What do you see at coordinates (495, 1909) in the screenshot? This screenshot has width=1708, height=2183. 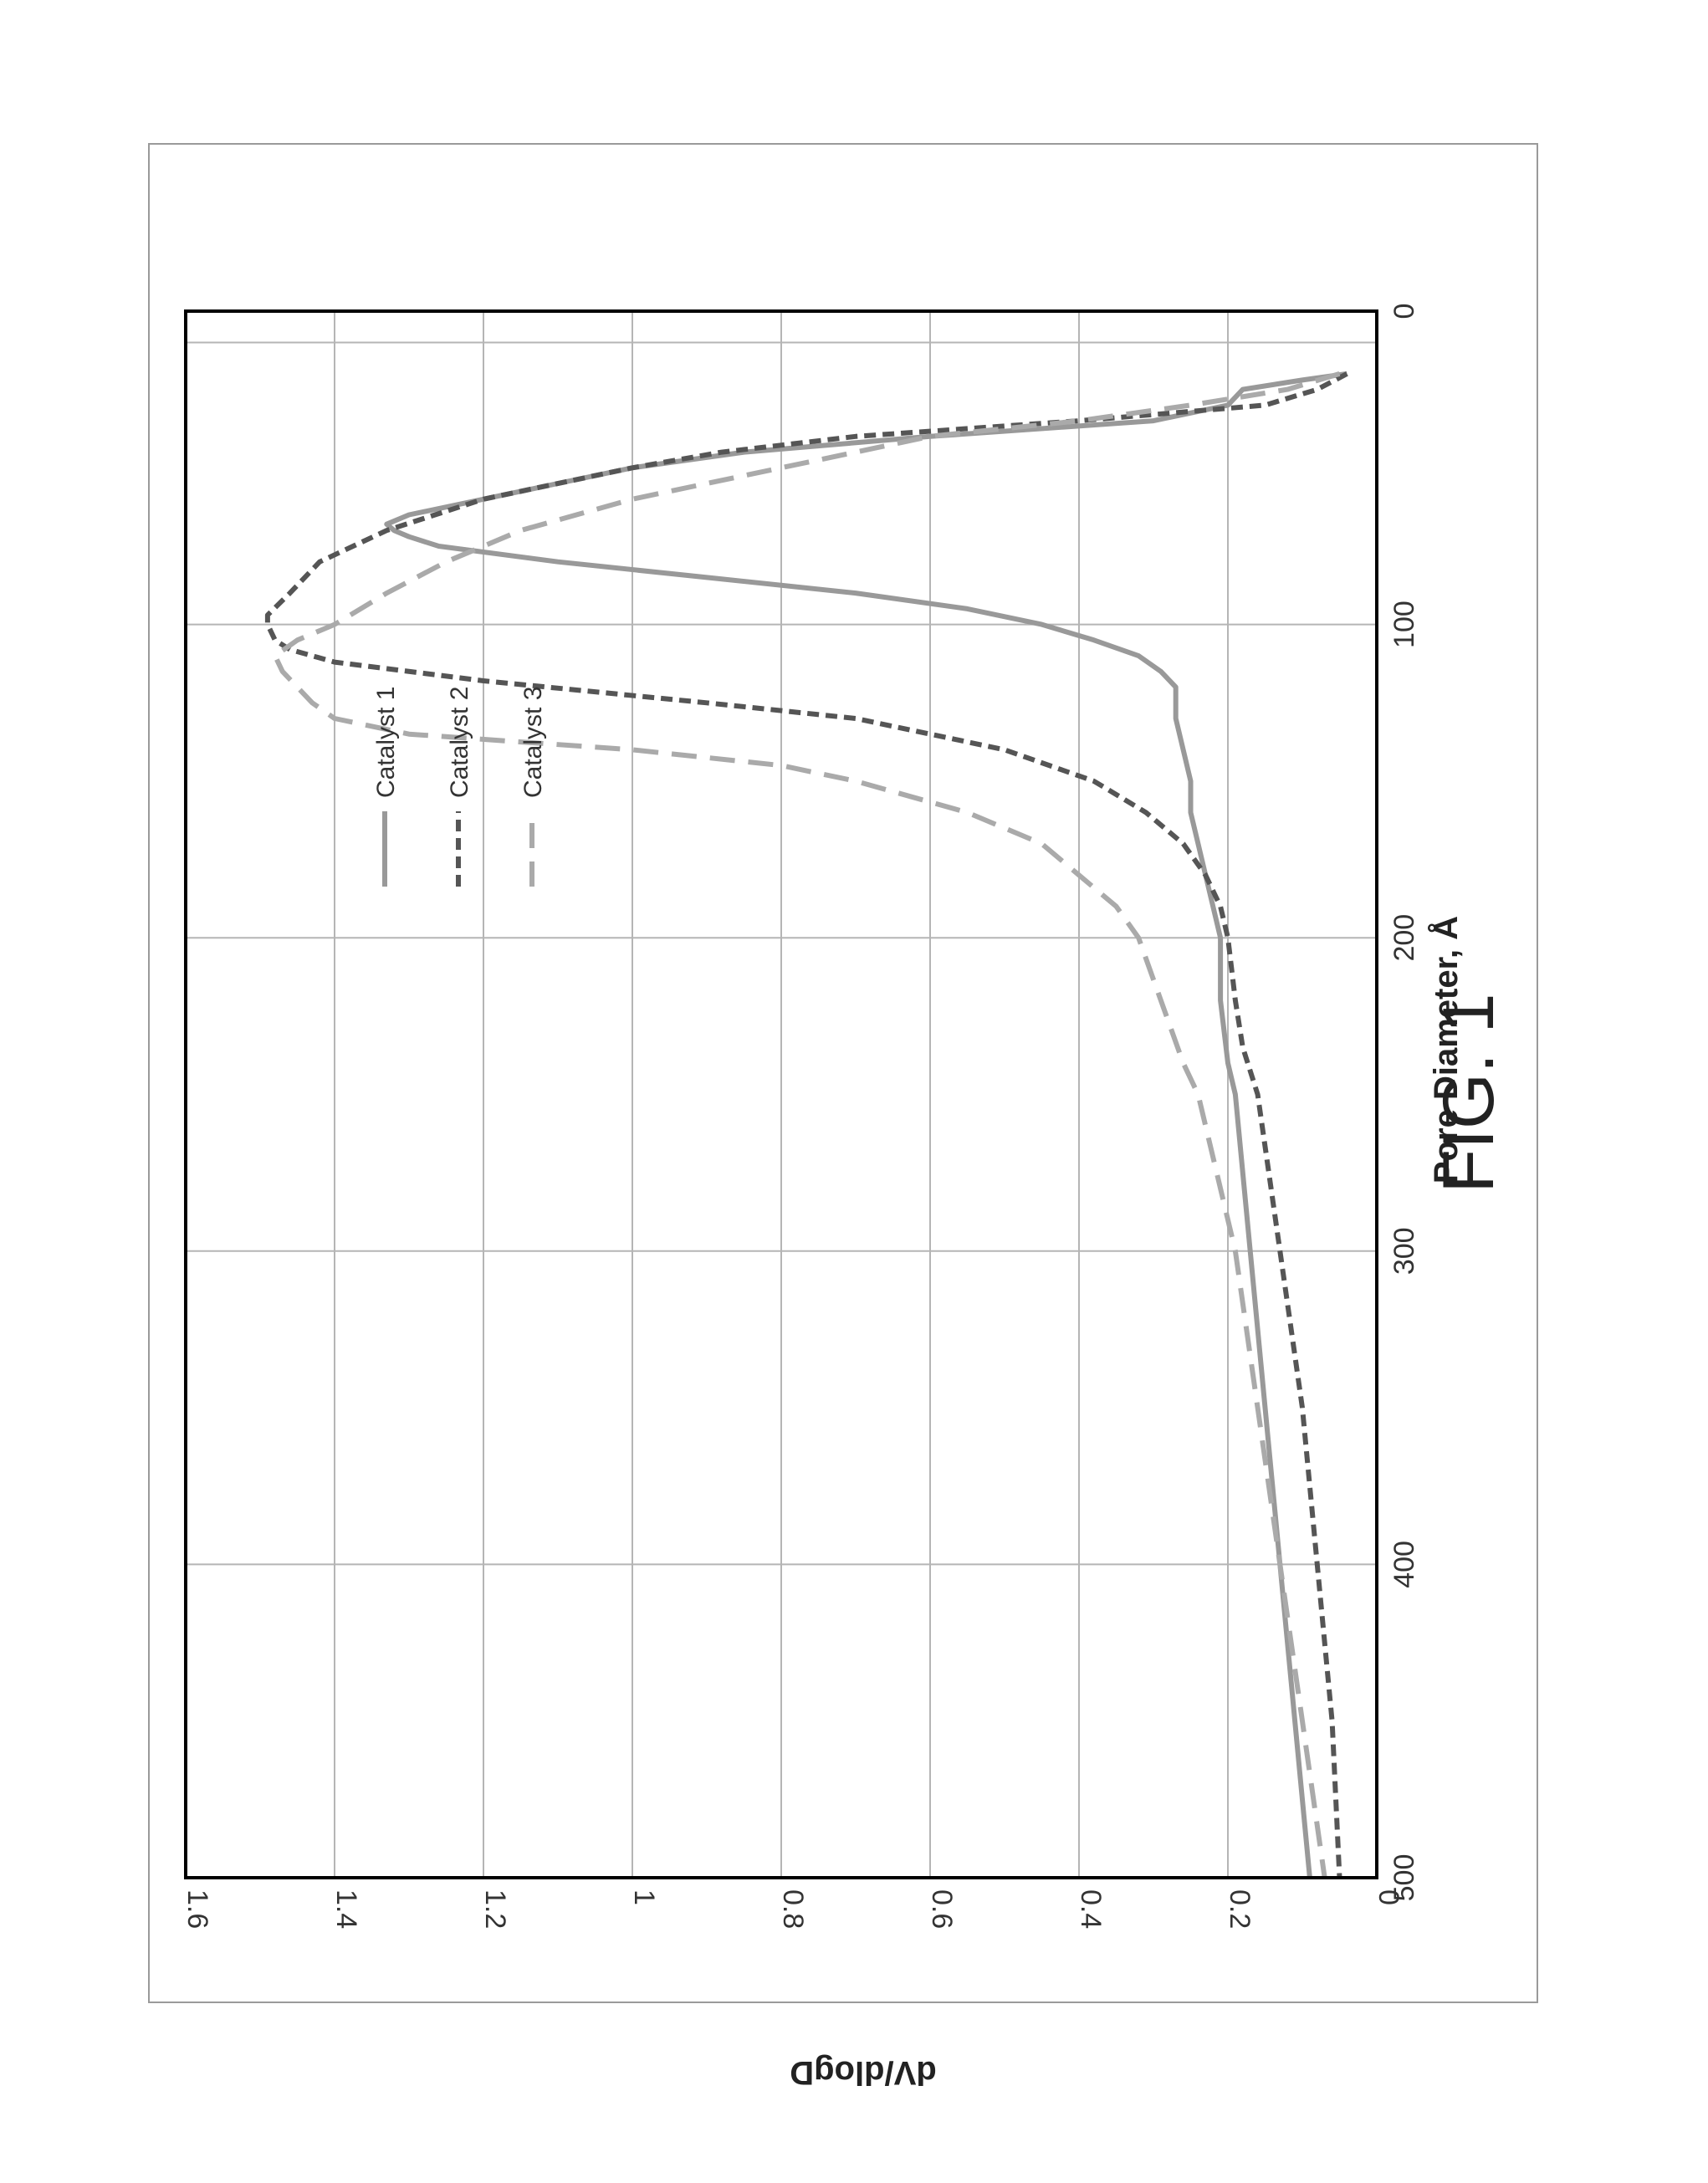 I see `y-tick-label: 1.2` at bounding box center [495, 1909].